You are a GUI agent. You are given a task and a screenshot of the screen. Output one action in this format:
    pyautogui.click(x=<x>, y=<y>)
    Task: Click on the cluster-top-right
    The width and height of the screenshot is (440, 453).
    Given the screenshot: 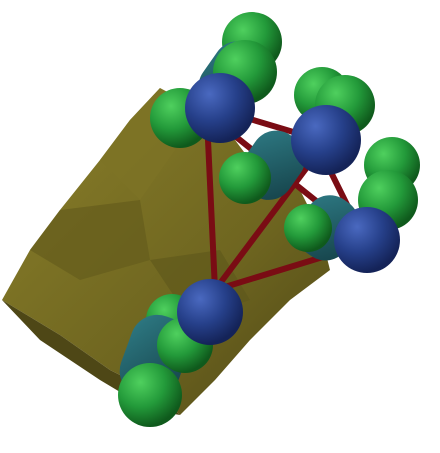 What is the action you would take?
    pyautogui.click(x=297, y=135)
    